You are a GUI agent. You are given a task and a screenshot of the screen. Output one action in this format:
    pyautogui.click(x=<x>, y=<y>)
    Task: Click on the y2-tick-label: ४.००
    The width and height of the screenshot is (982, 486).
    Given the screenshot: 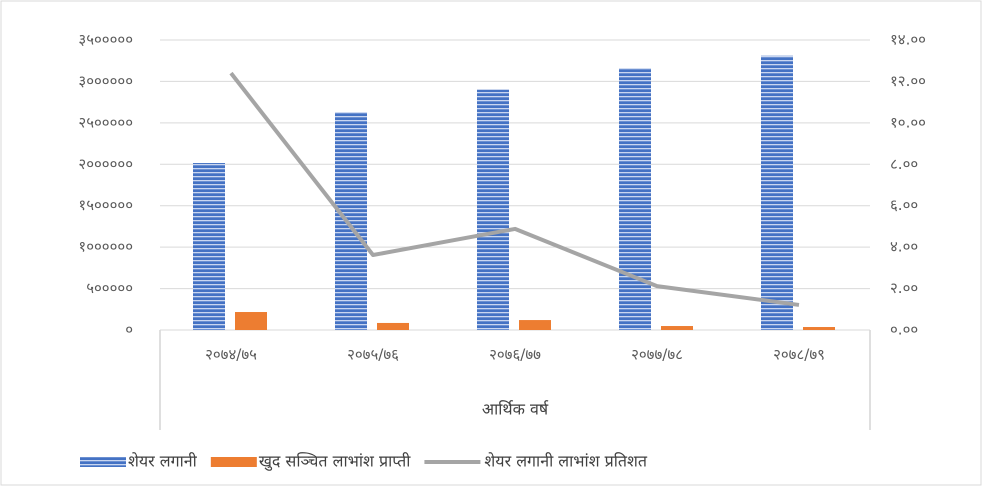 What is the action you would take?
    pyautogui.click(x=904, y=247)
    